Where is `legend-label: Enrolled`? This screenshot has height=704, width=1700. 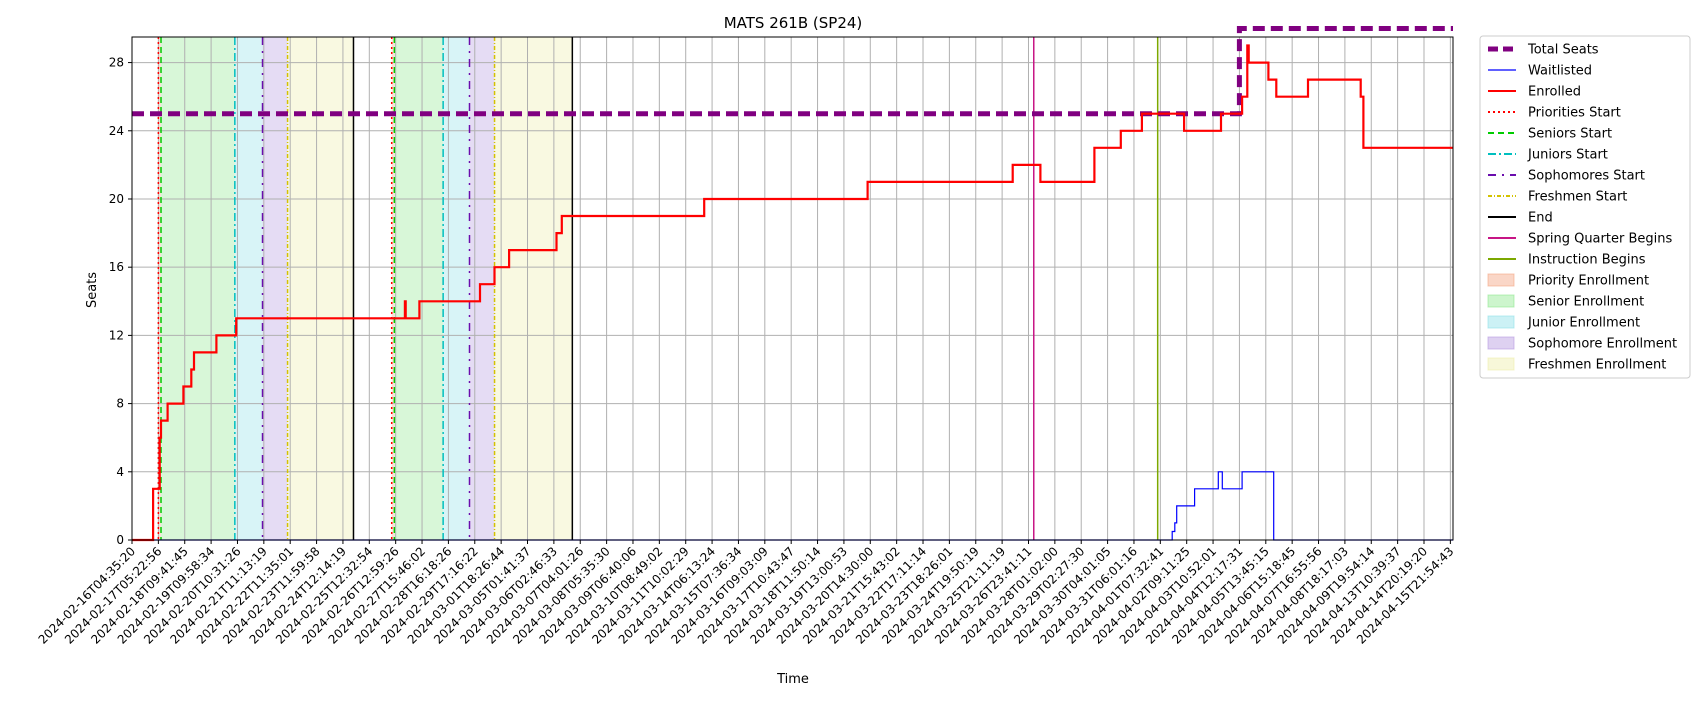 legend-label: Enrolled is located at coordinates (1554, 92).